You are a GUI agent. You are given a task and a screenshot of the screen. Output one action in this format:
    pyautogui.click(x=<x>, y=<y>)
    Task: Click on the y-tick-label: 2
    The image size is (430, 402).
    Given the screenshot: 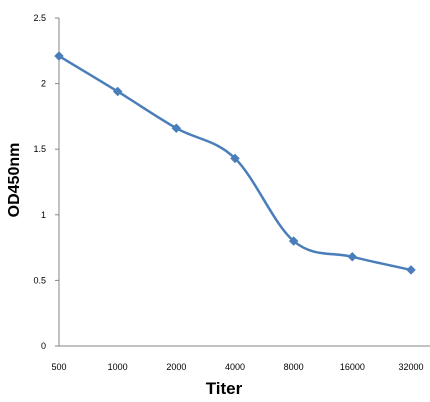 What is the action you would take?
    pyautogui.click(x=43, y=84)
    